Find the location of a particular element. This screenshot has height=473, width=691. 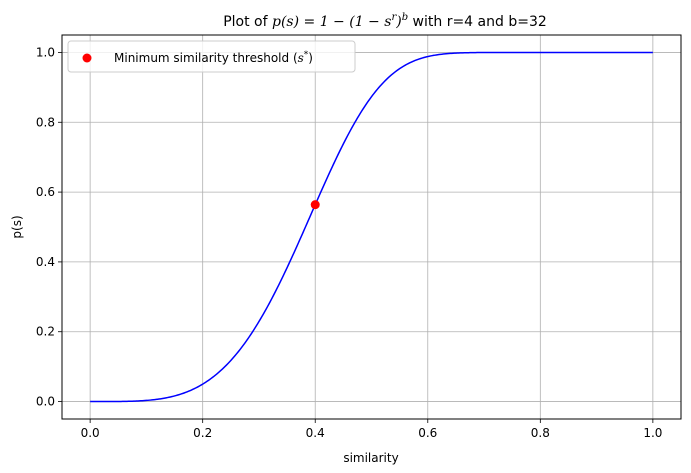

x-tick-label: 0.8 is located at coordinates (540, 433).